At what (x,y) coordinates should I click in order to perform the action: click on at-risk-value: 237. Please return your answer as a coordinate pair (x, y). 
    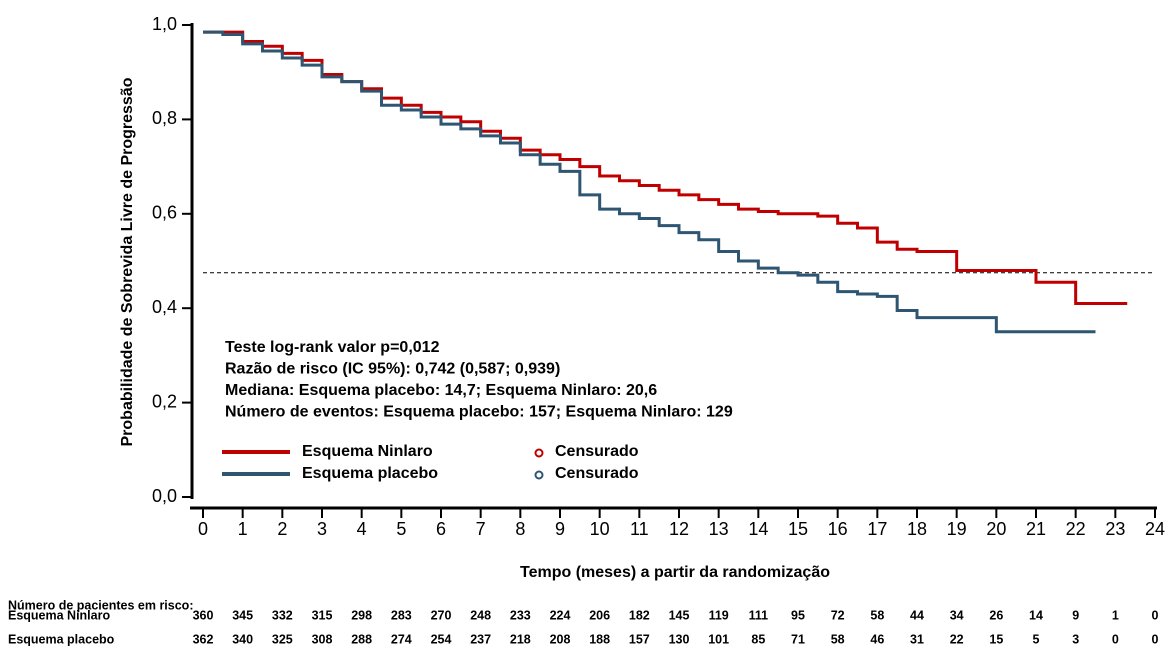
    Looking at the image, I should click on (480, 639).